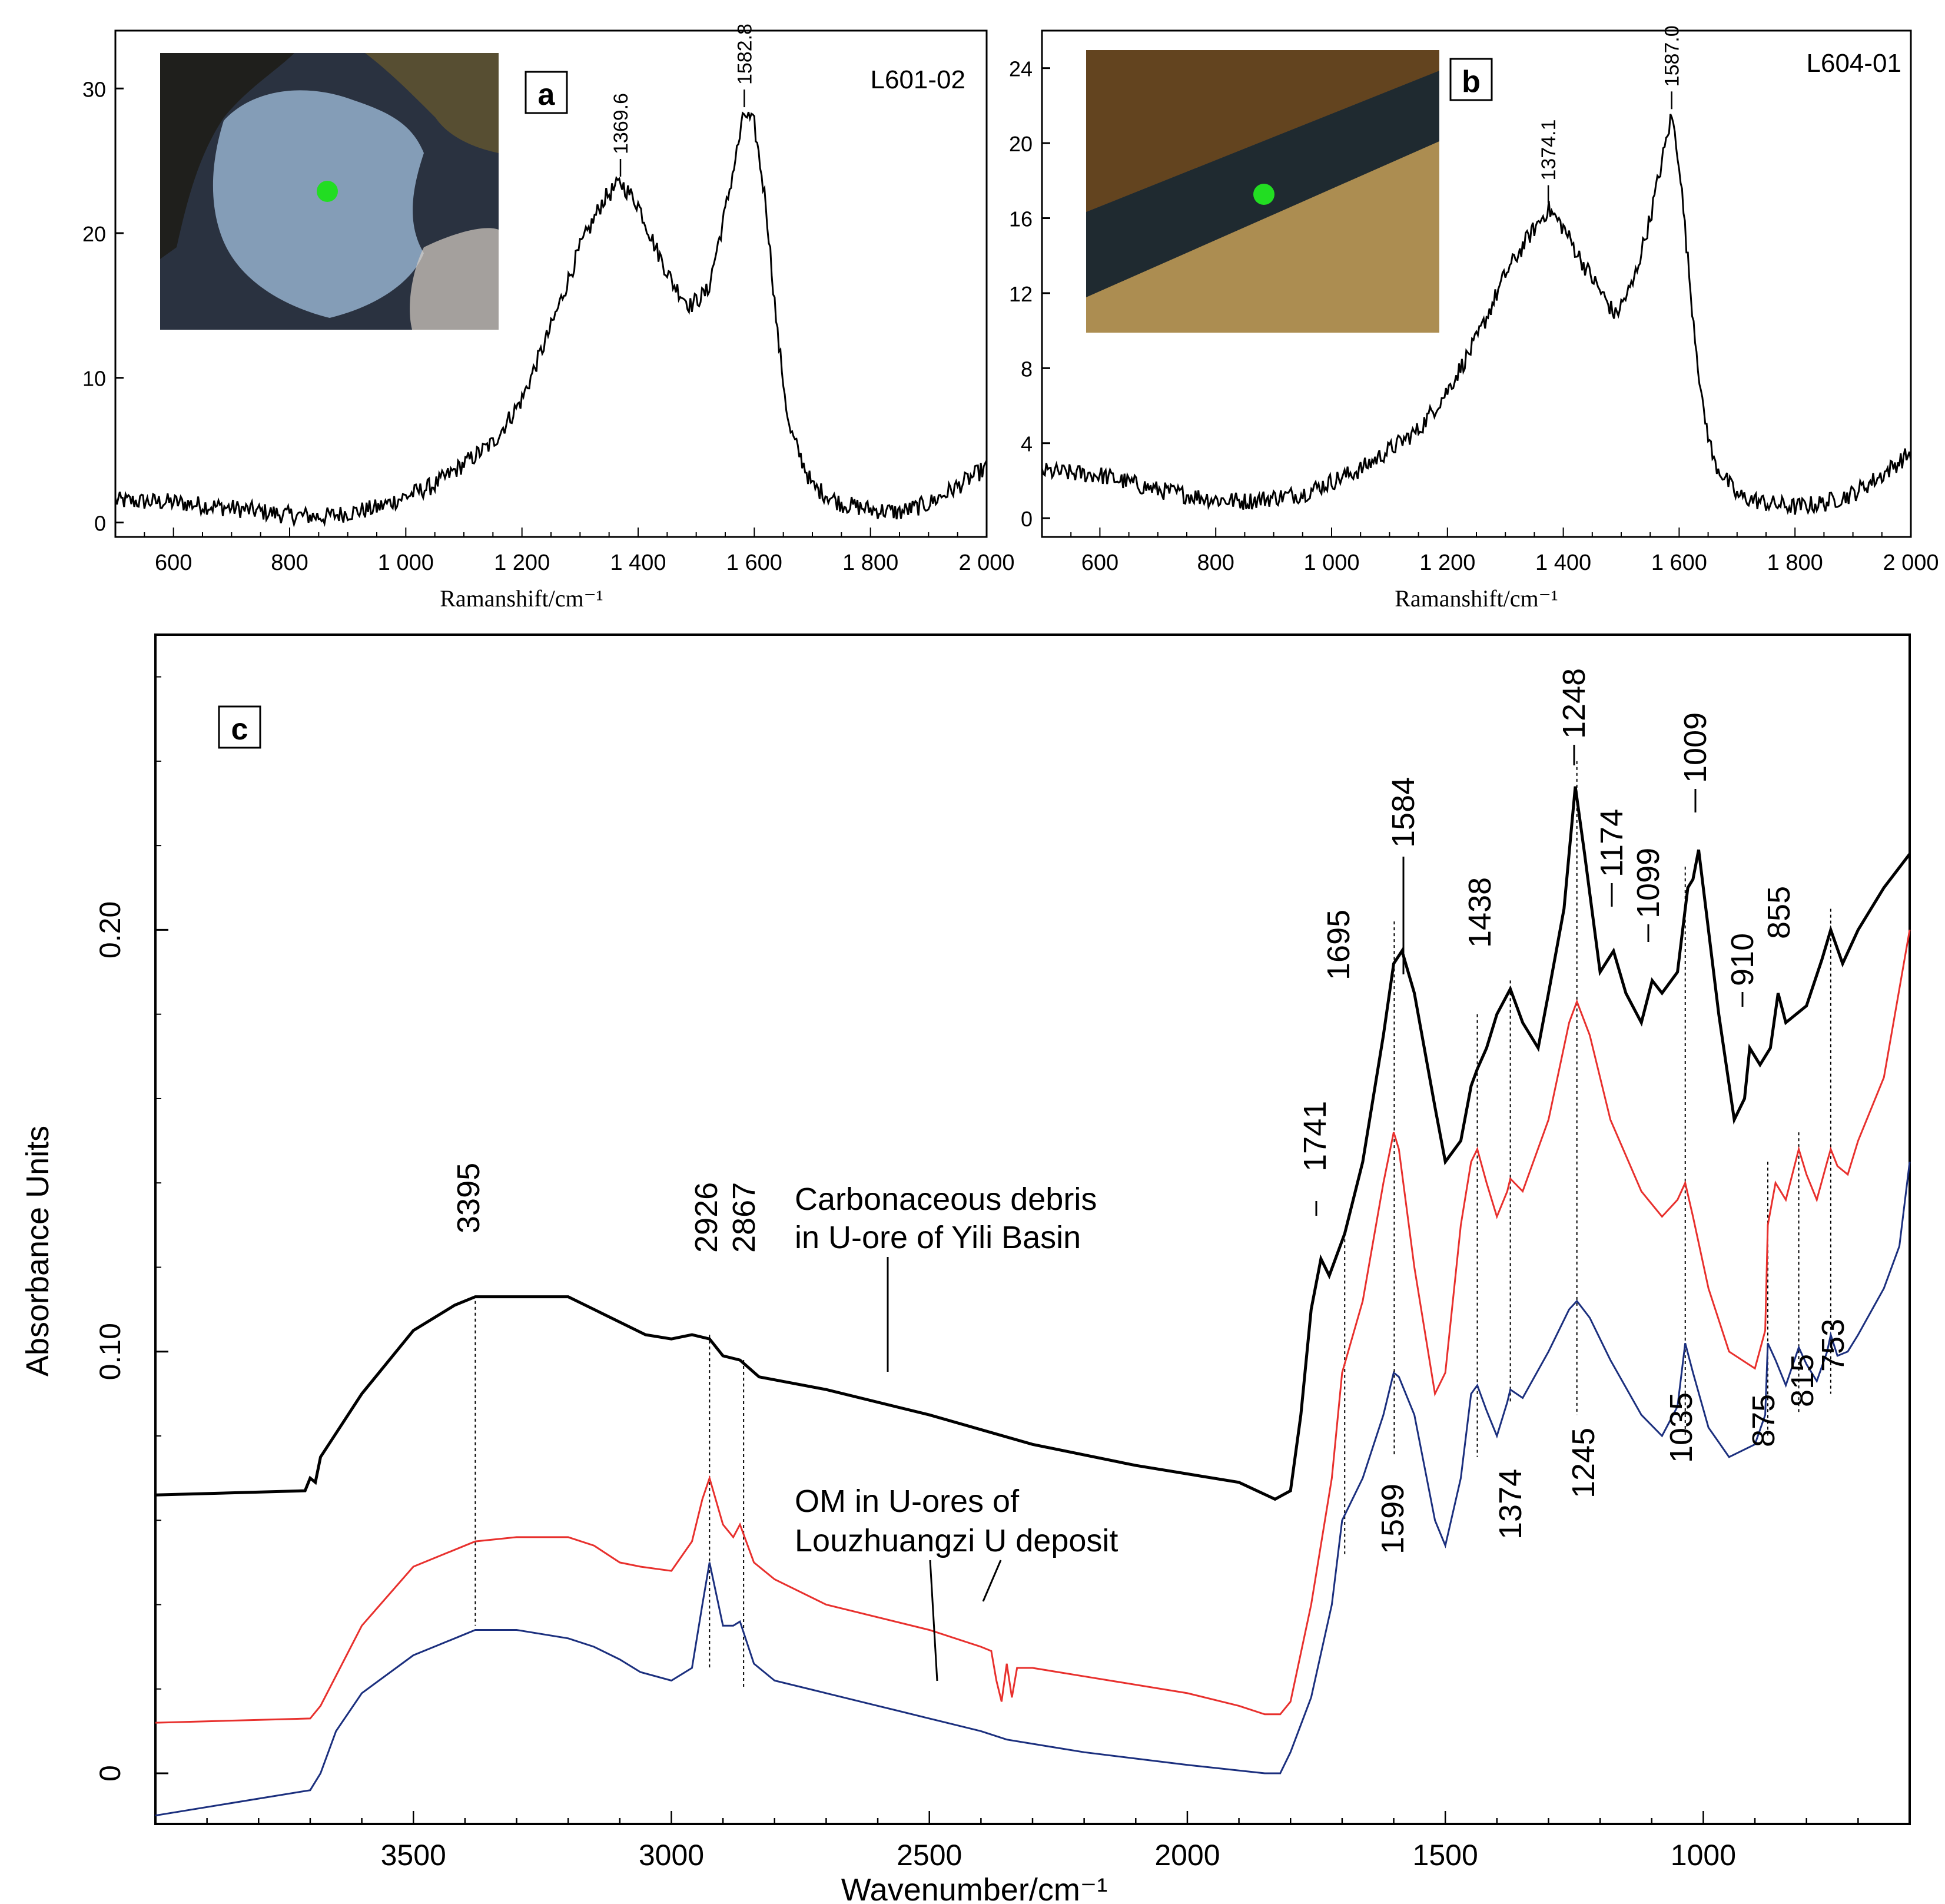 The height and width of the screenshot is (1904, 1945). Describe the element at coordinates (1263, 195) in the screenshot. I see `panel-b-laser-spot` at that location.